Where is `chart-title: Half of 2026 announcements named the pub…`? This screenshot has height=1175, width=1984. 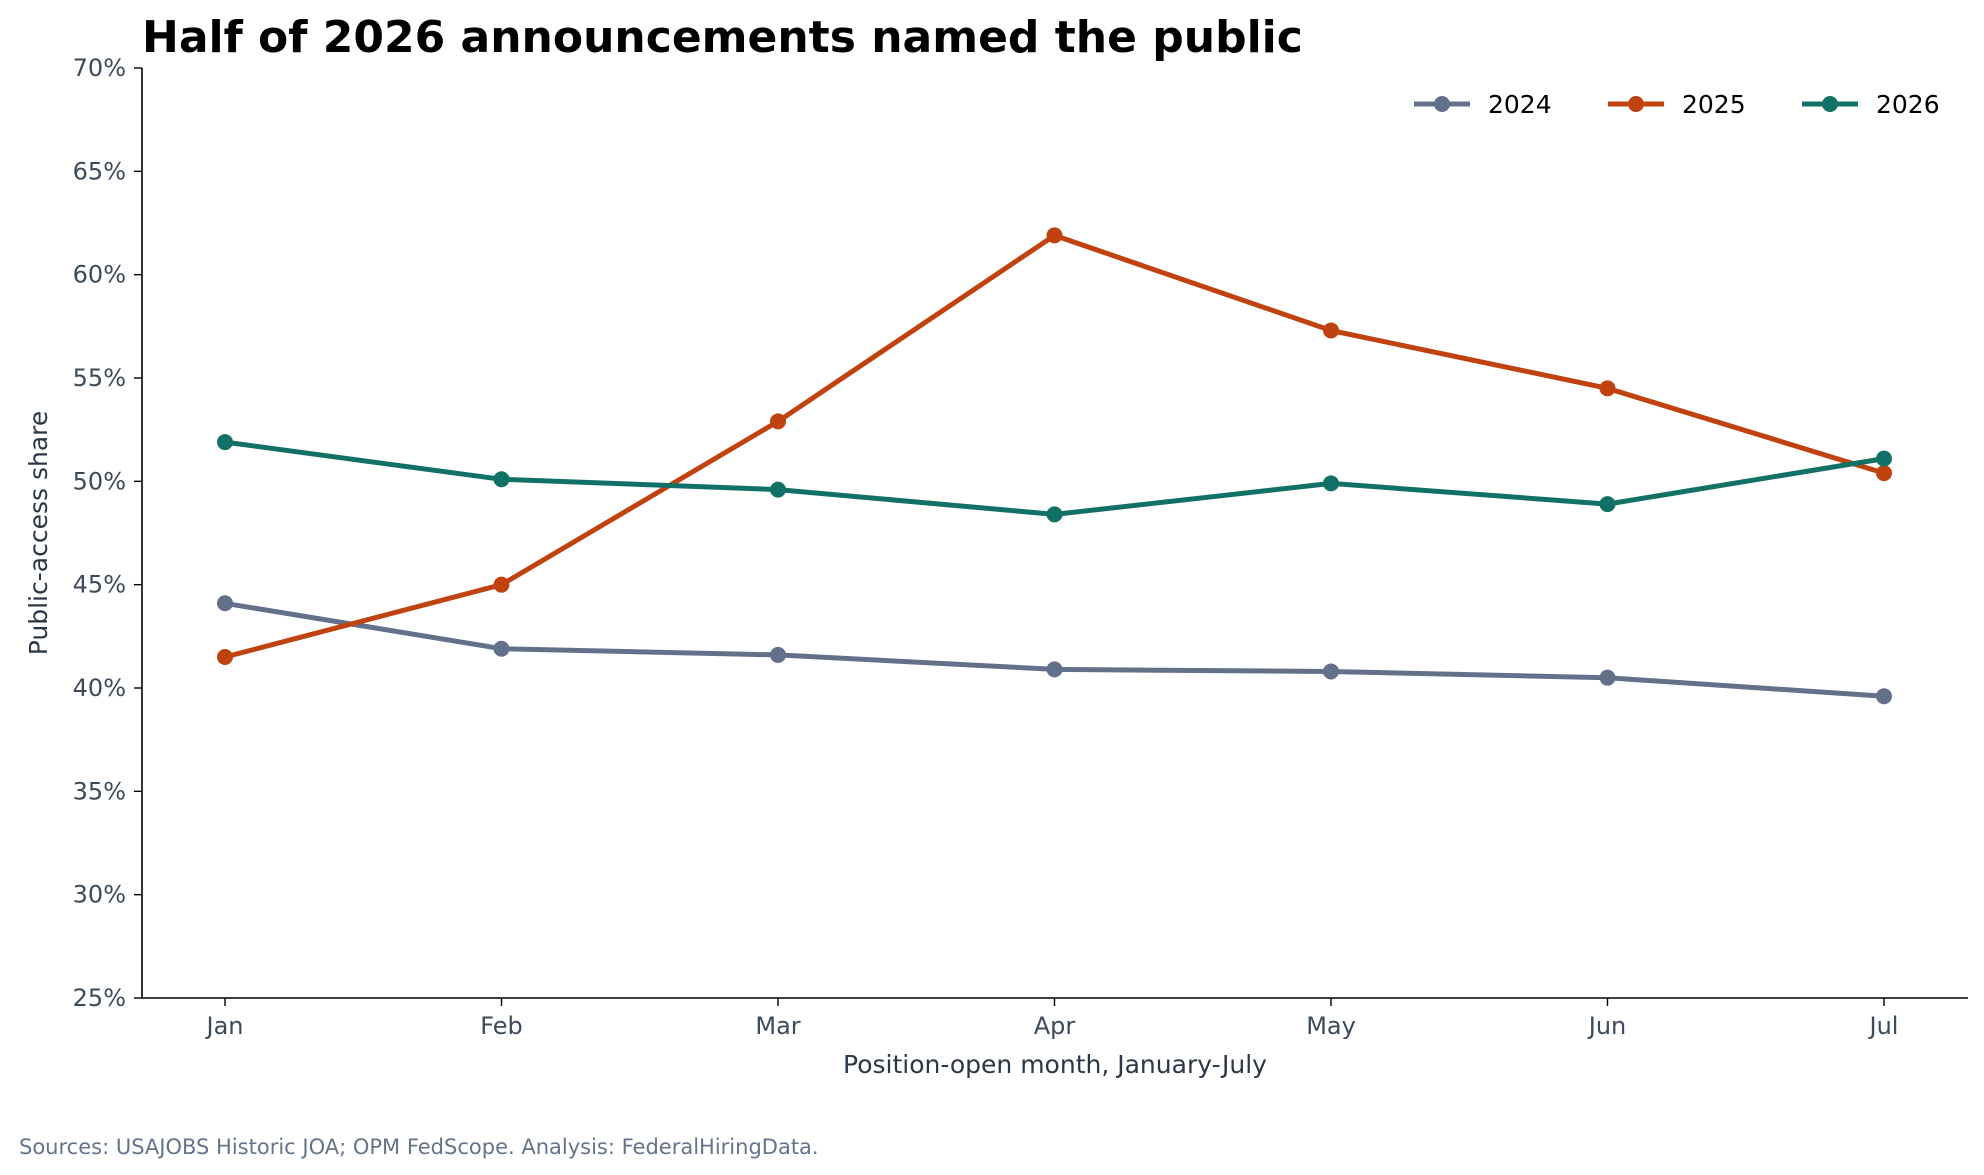 chart-title: Half of 2026 announcements named the pub… is located at coordinates (722, 37).